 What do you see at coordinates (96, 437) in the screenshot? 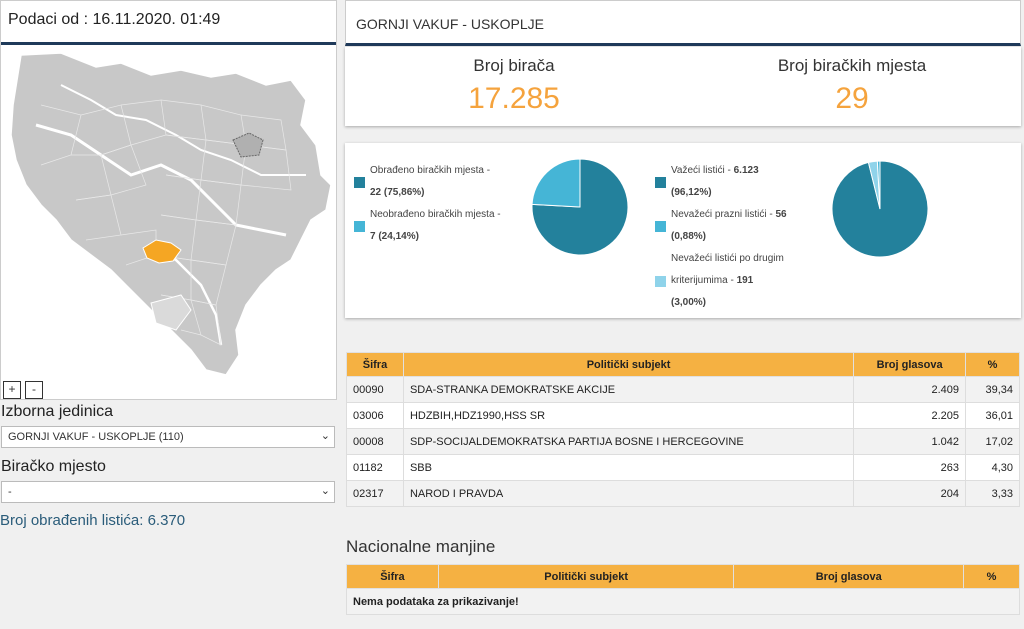
I see `electoral-unit-value: GORNJI VAKUF - USKOPLJE (110)` at bounding box center [96, 437].